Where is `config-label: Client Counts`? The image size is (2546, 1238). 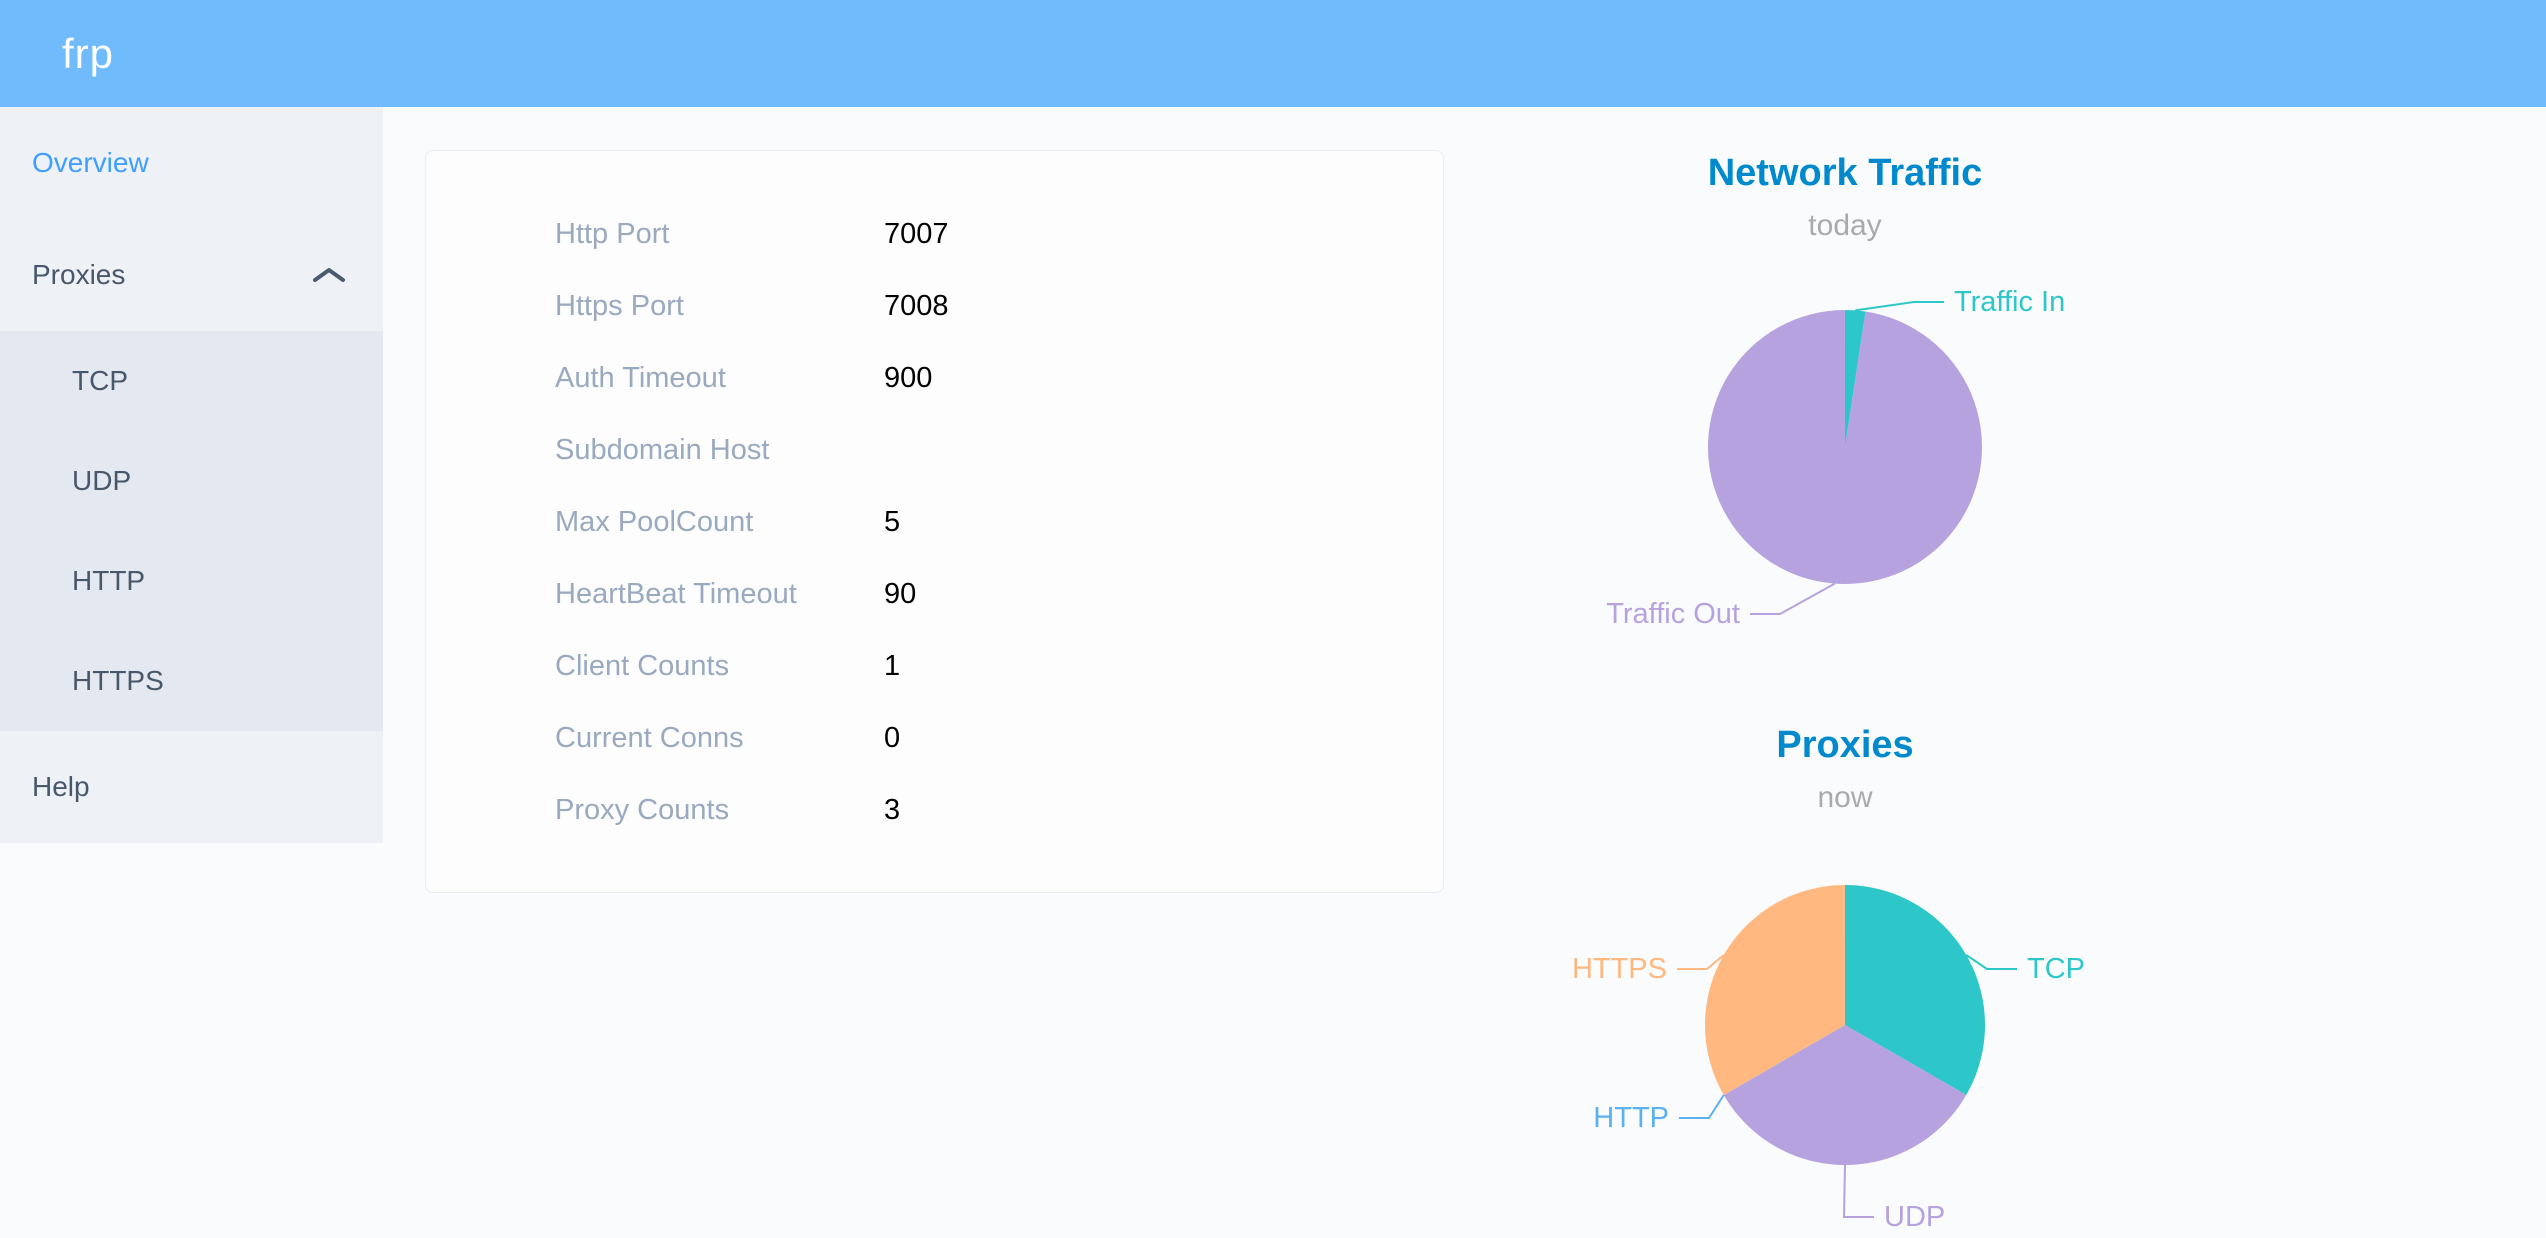 config-label: Client Counts is located at coordinates (642, 665).